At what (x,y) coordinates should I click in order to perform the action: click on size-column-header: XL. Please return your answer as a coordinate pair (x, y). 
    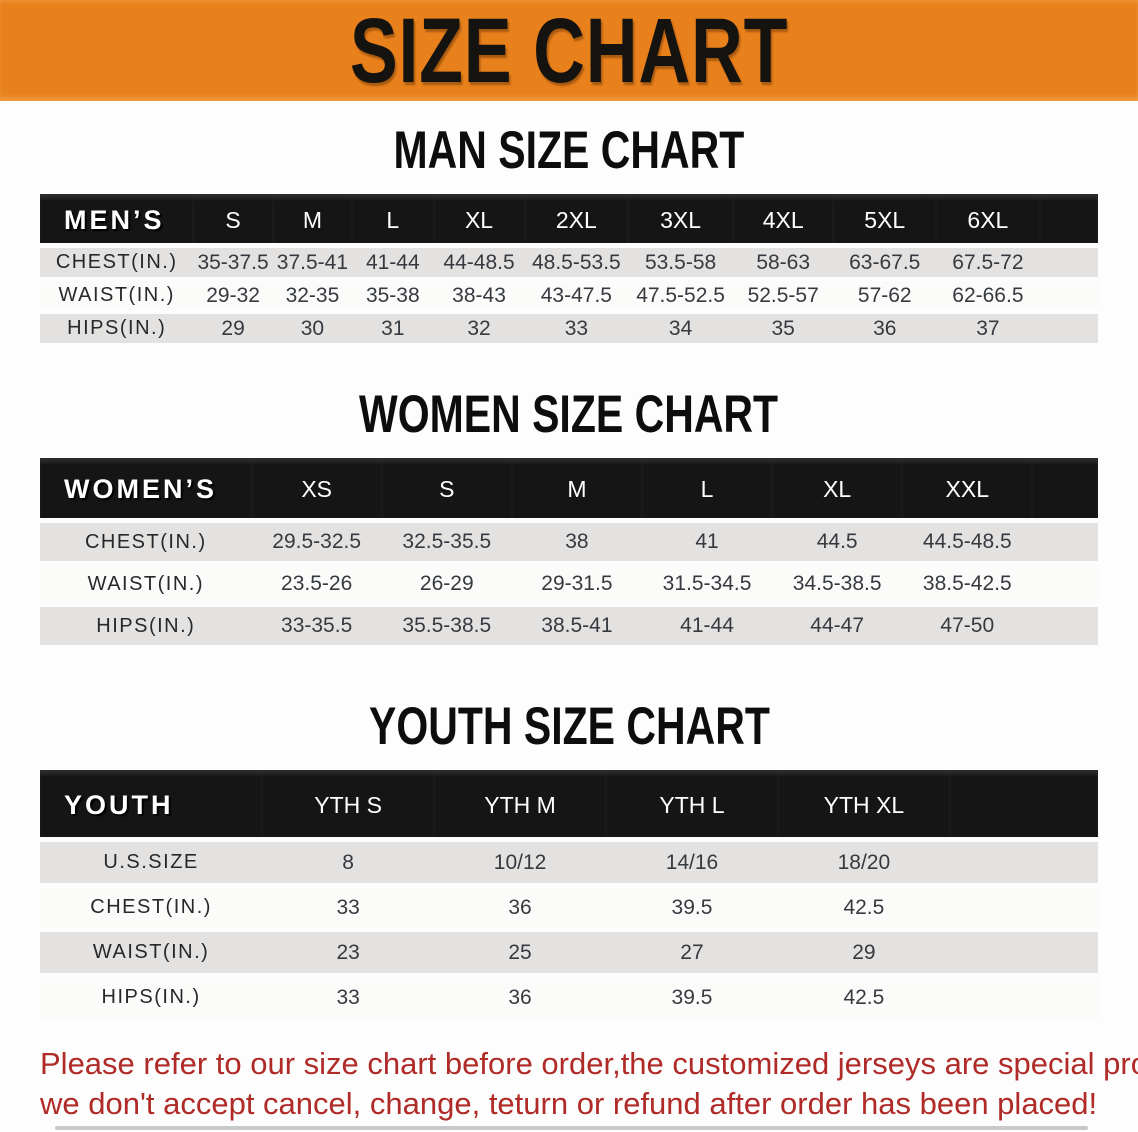
    Looking at the image, I should click on (479, 221).